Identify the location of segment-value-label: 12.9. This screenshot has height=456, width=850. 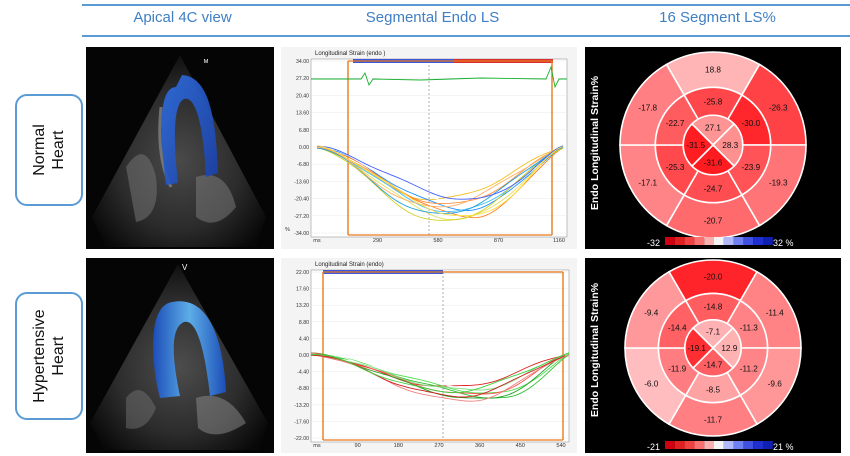
(729, 348).